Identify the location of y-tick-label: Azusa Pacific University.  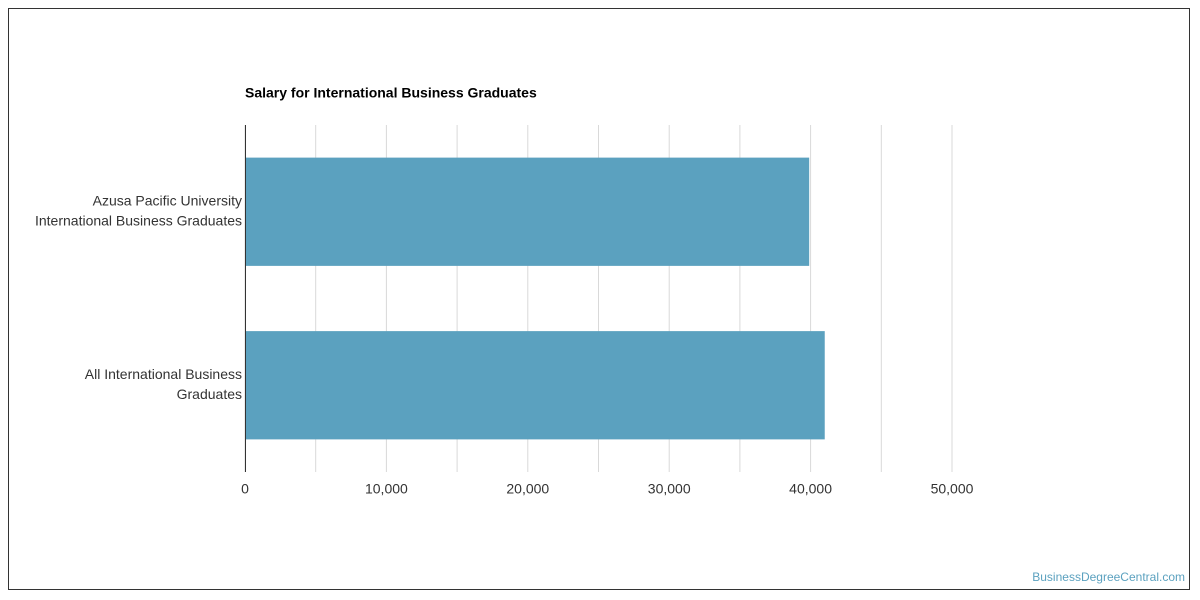
(167, 200).